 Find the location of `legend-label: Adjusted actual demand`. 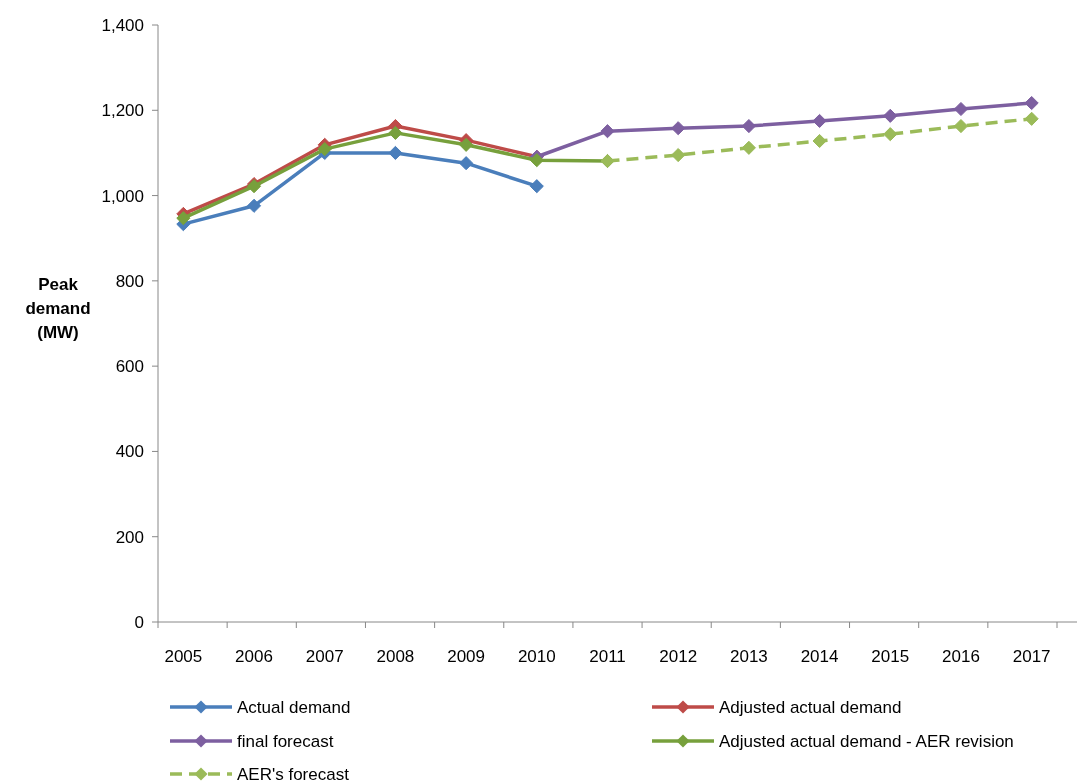

legend-label: Adjusted actual demand is located at coordinates (810, 707).